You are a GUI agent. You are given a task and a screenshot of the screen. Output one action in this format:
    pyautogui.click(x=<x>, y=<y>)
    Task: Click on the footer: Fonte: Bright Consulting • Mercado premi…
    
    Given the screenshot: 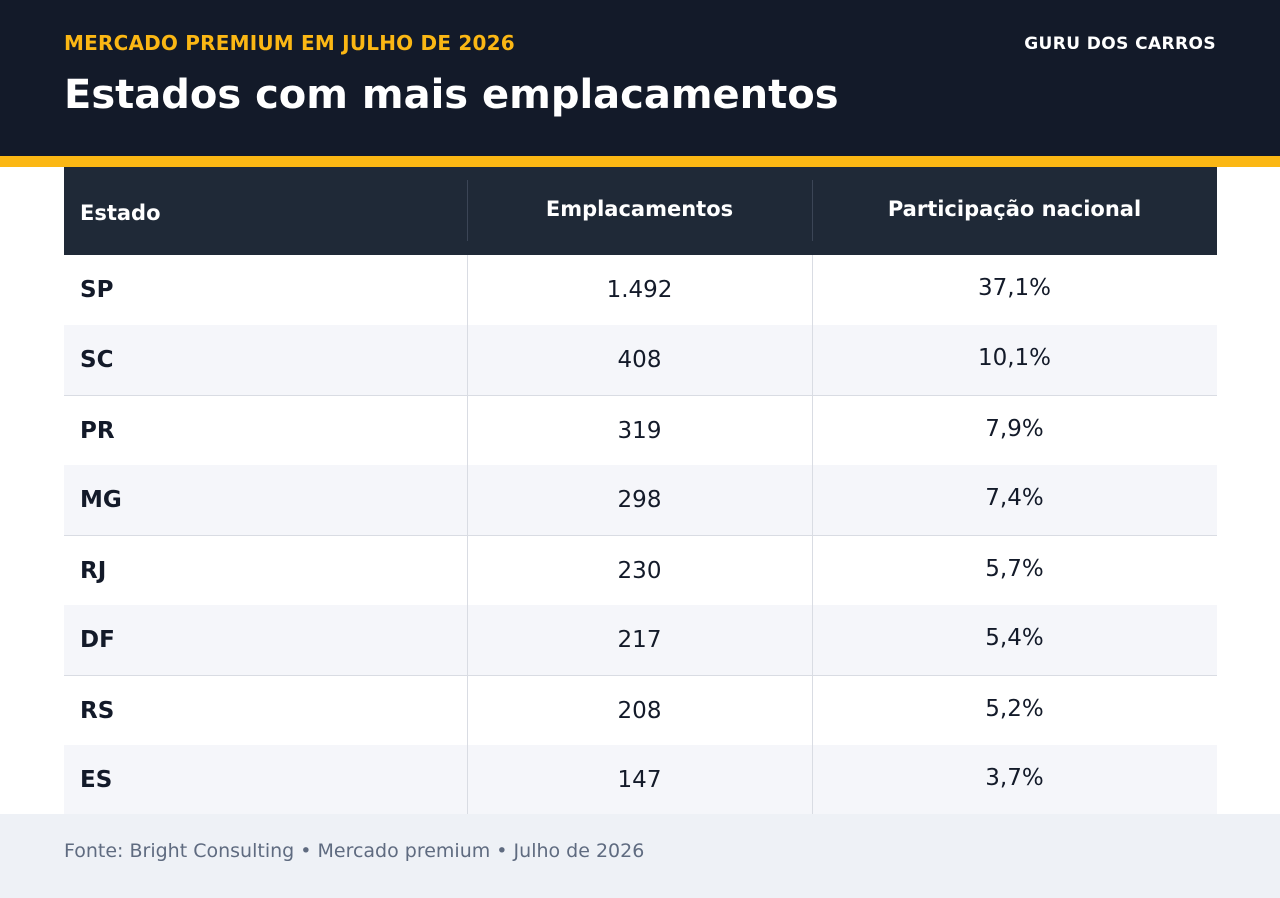 What is the action you would take?
    pyautogui.click(x=640, y=856)
    